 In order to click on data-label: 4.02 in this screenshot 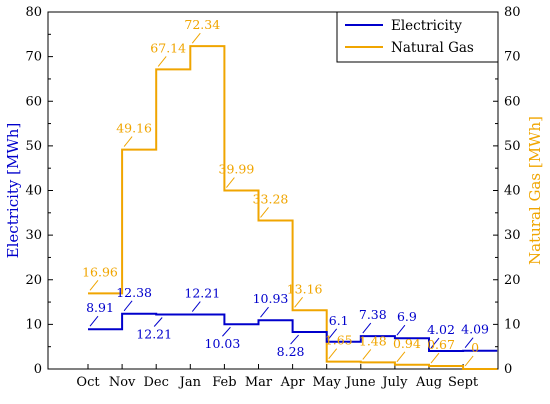, I will do `click(441, 329)`.